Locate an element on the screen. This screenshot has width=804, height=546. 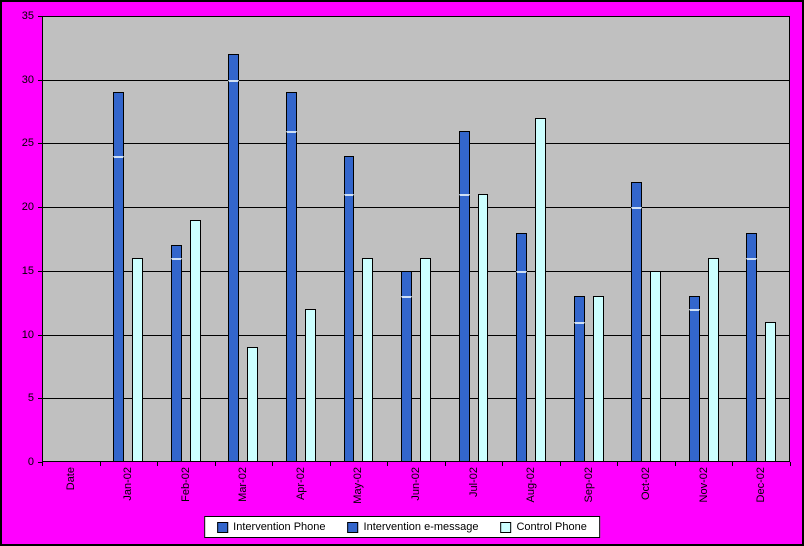
y-axis-label: 5 is located at coordinates (30, 398).